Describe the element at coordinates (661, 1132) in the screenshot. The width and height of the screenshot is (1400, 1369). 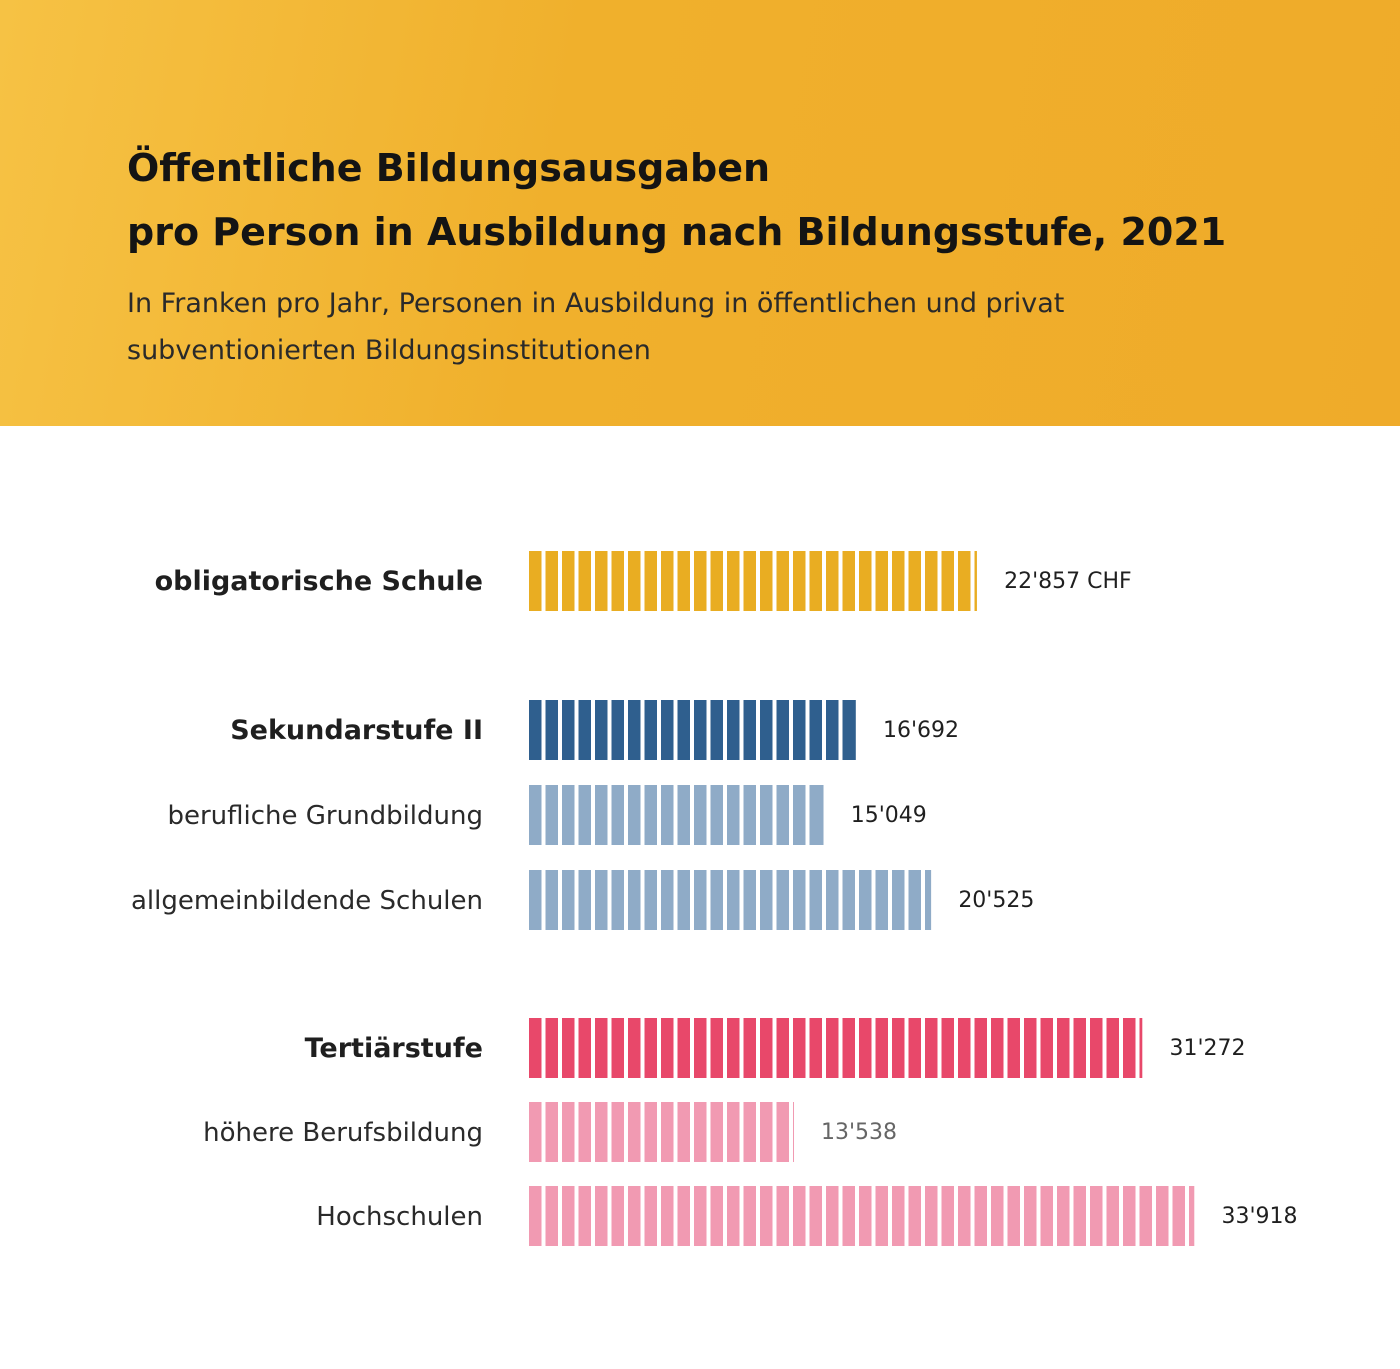
I see `bar-hoehere-berufsbildung` at that location.